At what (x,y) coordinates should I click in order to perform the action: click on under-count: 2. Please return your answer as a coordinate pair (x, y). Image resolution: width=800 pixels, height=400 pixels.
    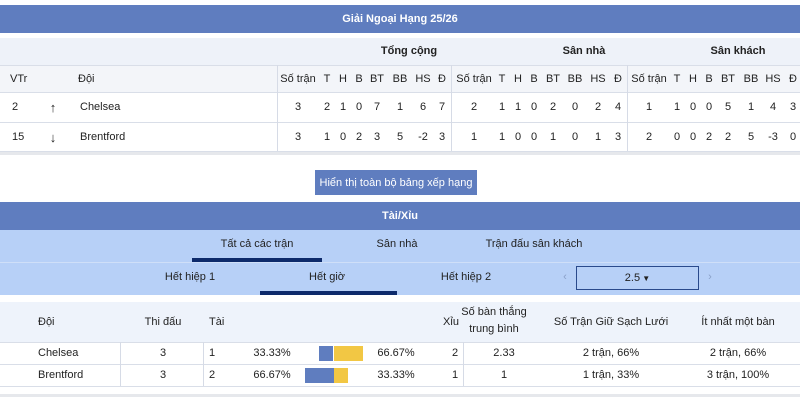
    Looking at the image, I should click on (455, 353).